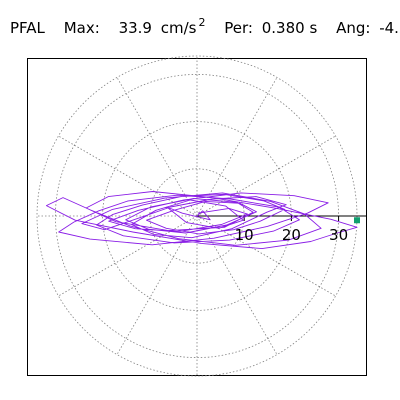  Describe the element at coordinates (289, 28) in the screenshot. I see `period-value: 0.380 s` at that location.